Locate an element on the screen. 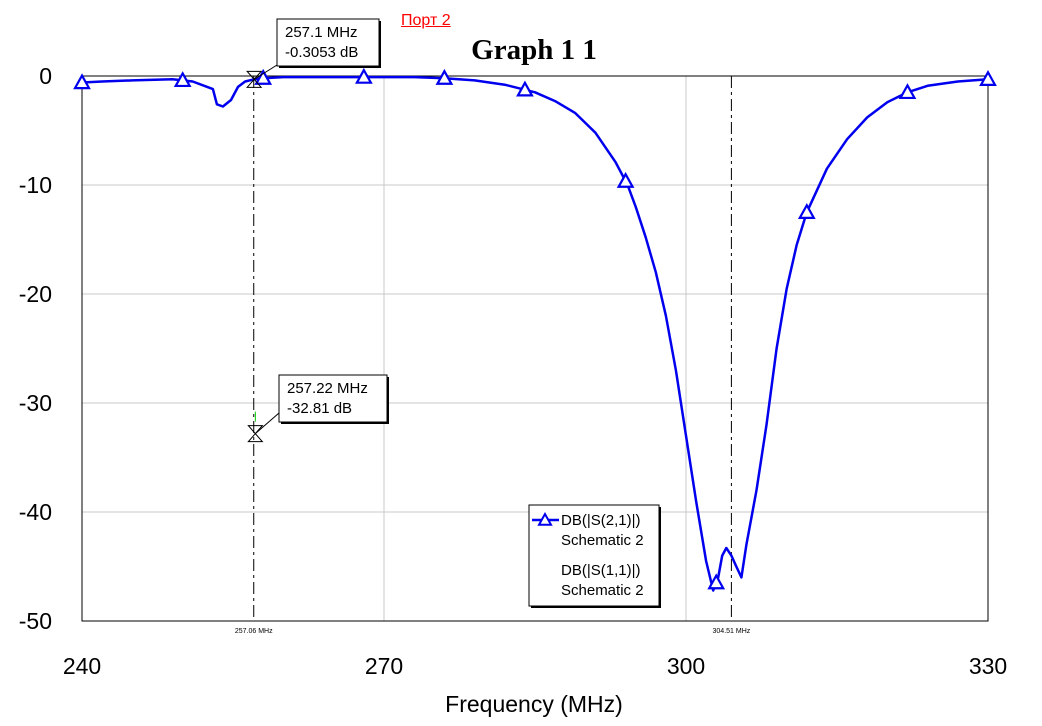 Image resolution: width=1042 pixels, height=726 pixels. legend-box is located at coordinates (594, 555).